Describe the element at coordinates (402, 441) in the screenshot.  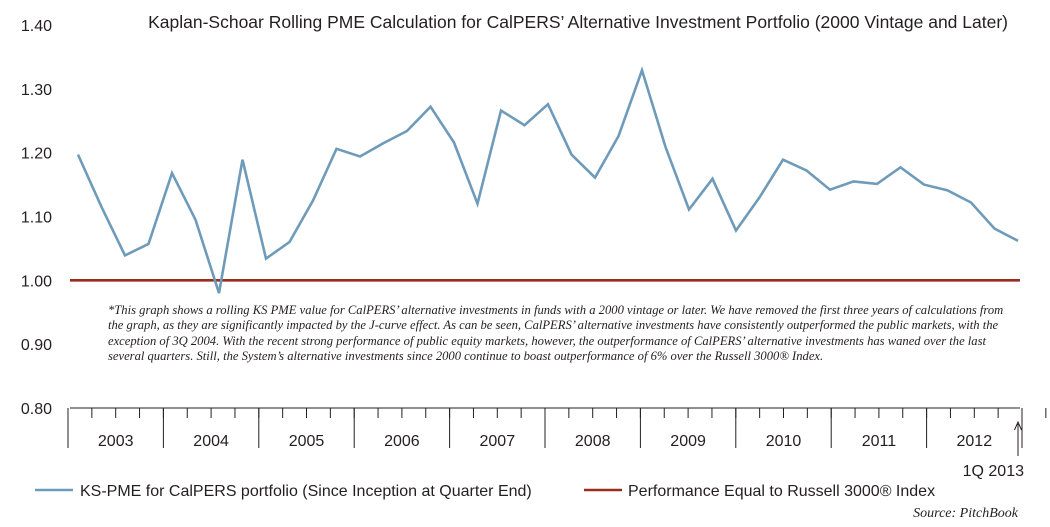
I see `x-year-label: 2006` at that location.